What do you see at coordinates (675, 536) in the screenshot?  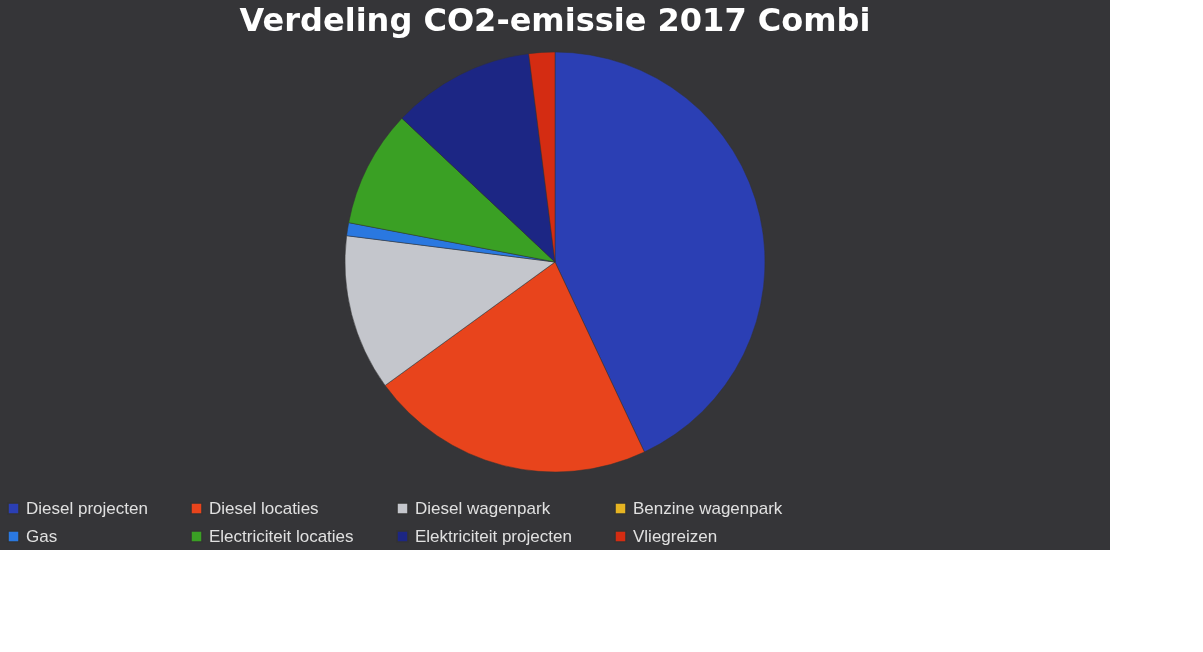 I see `legend-label: Vliegreizen` at bounding box center [675, 536].